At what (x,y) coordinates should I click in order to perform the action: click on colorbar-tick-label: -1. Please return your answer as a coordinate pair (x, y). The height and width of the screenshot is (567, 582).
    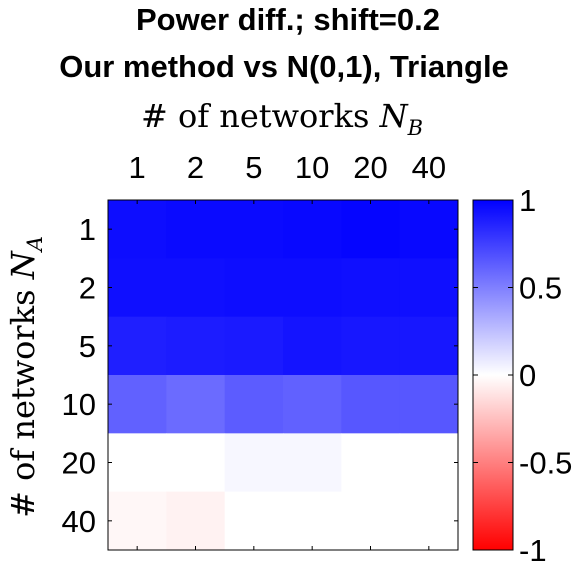
    Looking at the image, I should click on (533, 550).